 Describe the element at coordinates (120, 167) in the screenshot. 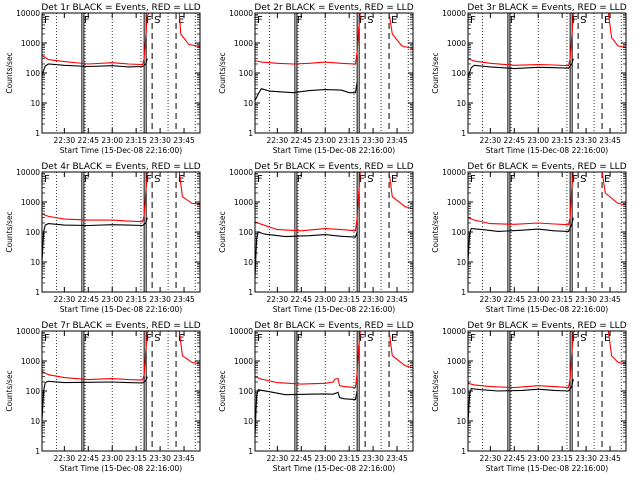

I see `panel-title: Det 4r BLACK = Events, RED = LLD` at that location.